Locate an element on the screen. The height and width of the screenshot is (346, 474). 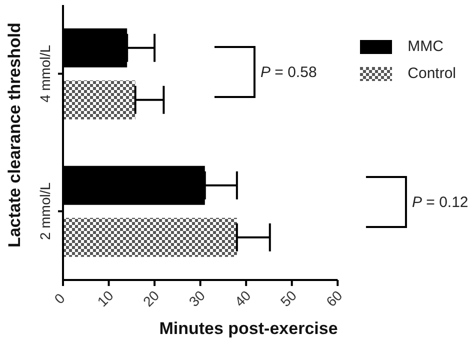
x-tick-label: 50 is located at coordinates (288, 298).